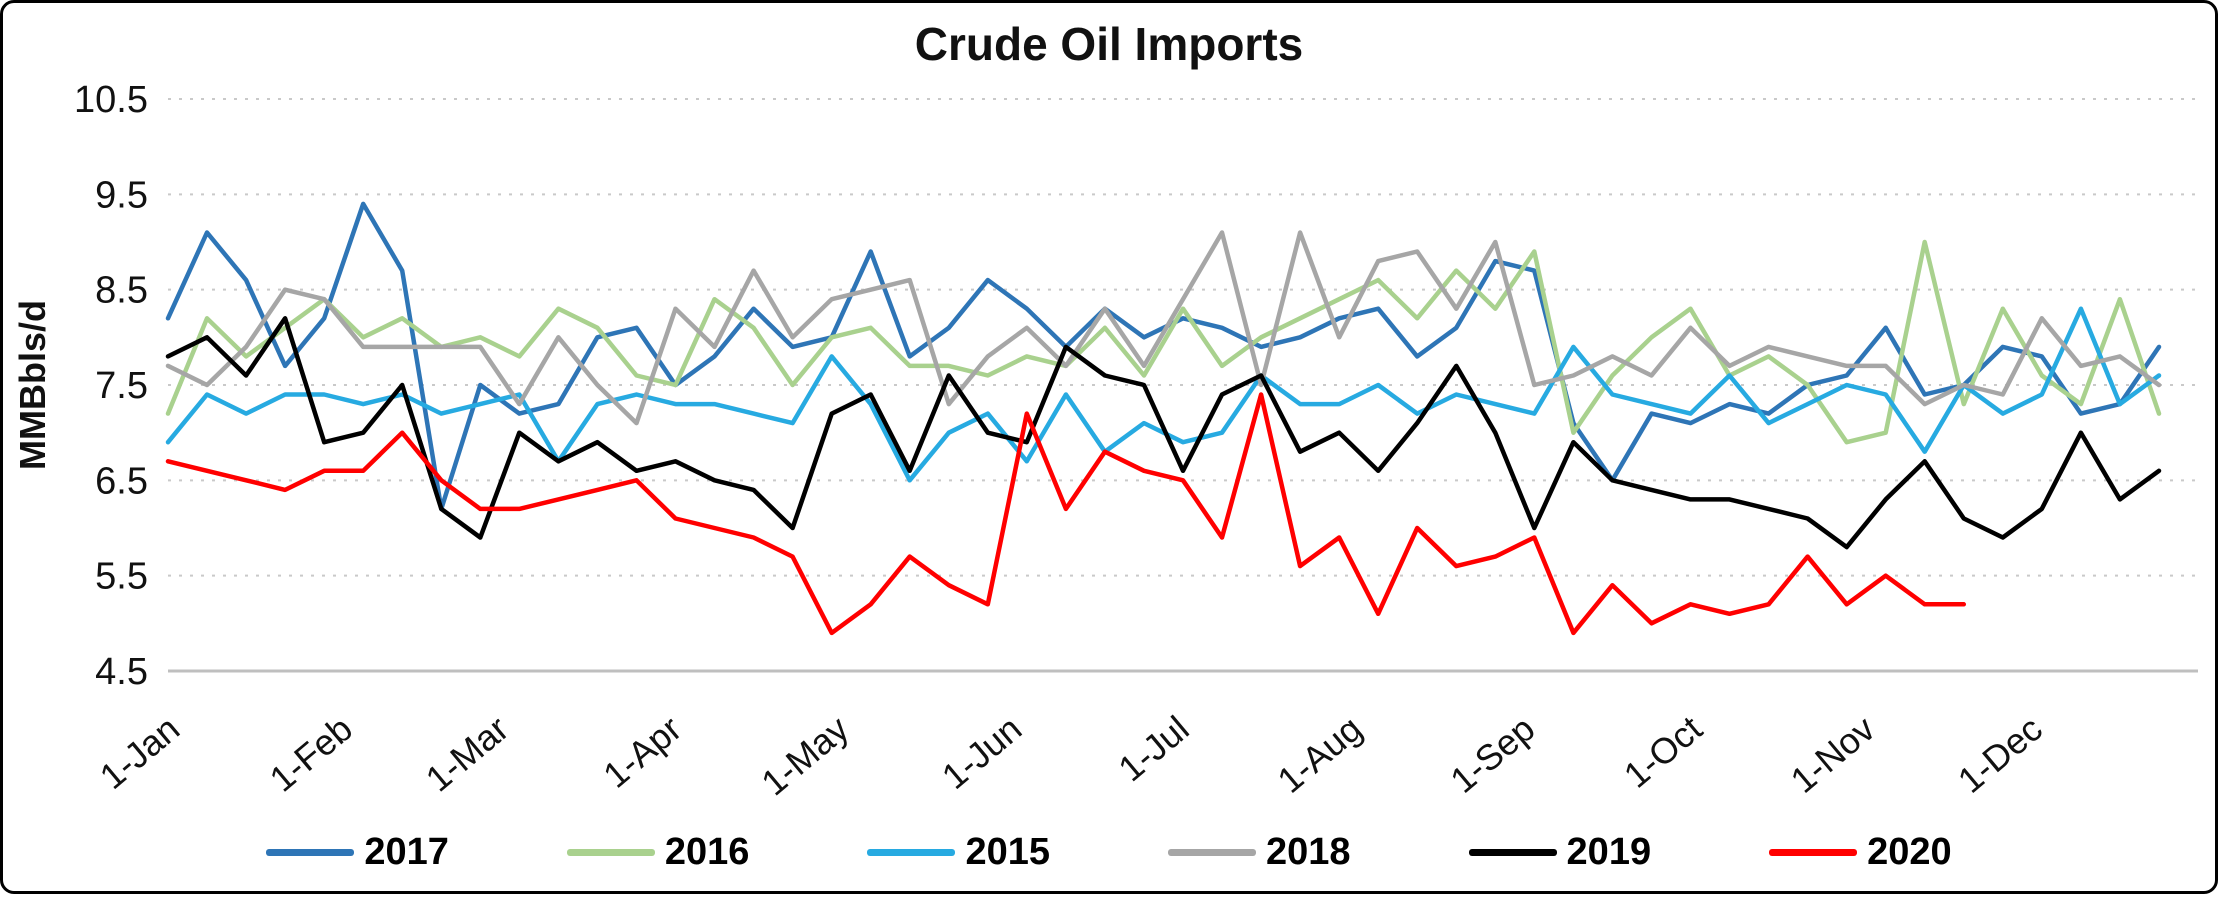 Image resolution: width=2224 pixels, height=900 pixels. I want to click on x-tick-label-1-Apr: 1-Apr, so click(642, 752).